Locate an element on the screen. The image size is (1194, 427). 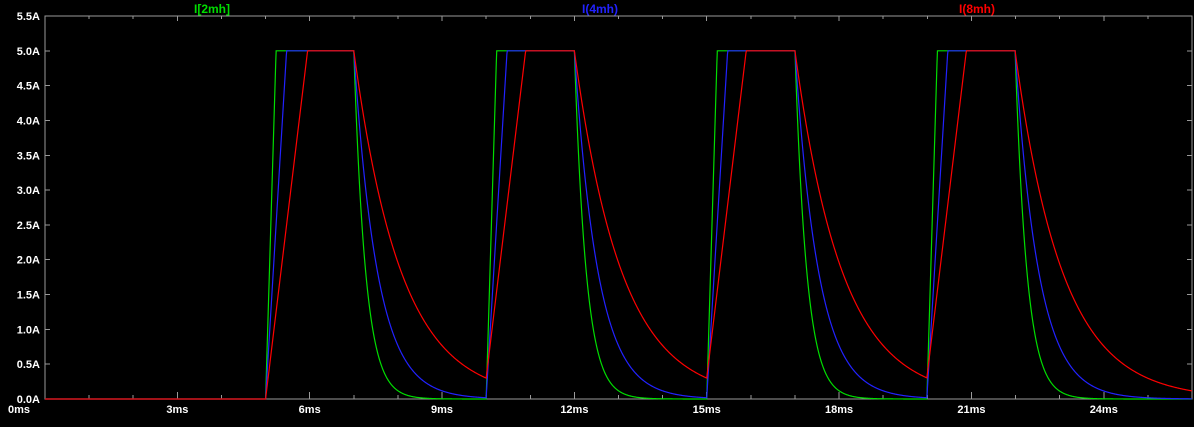
x-tick-label: 18ms is located at coordinates (839, 410).